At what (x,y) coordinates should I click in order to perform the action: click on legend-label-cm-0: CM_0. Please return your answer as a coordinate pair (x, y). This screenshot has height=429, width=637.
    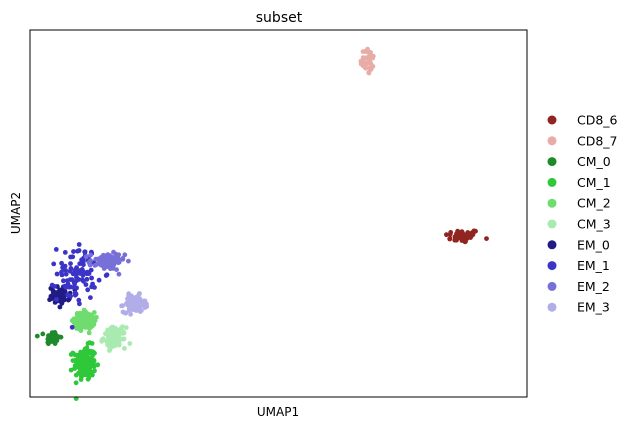
    Looking at the image, I should click on (594, 161).